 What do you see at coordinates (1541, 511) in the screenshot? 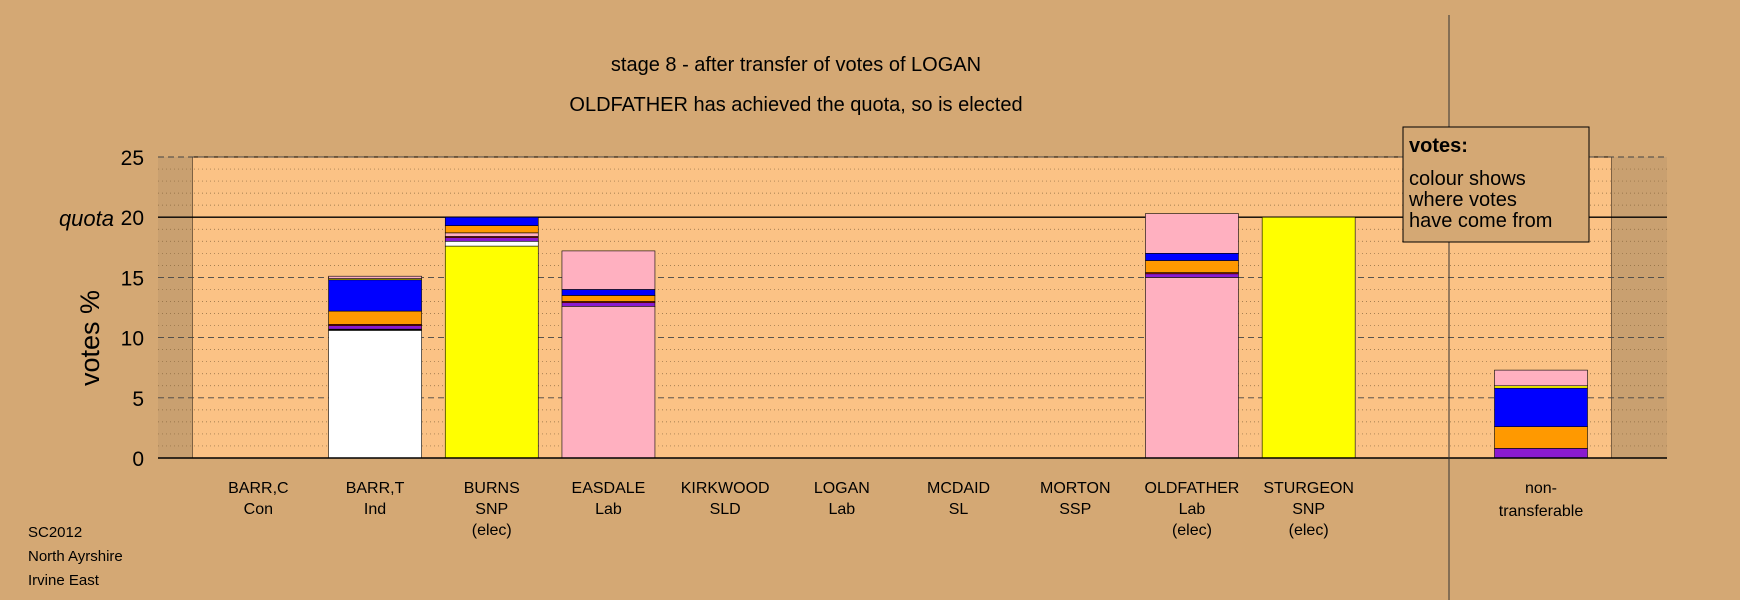
I see `nontransferable-label-line2: transferable` at bounding box center [1541, 511].